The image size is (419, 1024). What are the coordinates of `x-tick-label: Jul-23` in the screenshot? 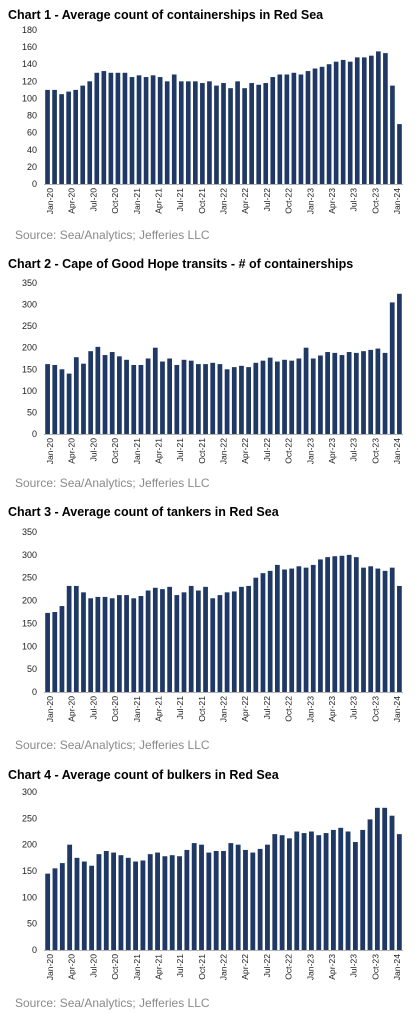 It's located at (354, 450).